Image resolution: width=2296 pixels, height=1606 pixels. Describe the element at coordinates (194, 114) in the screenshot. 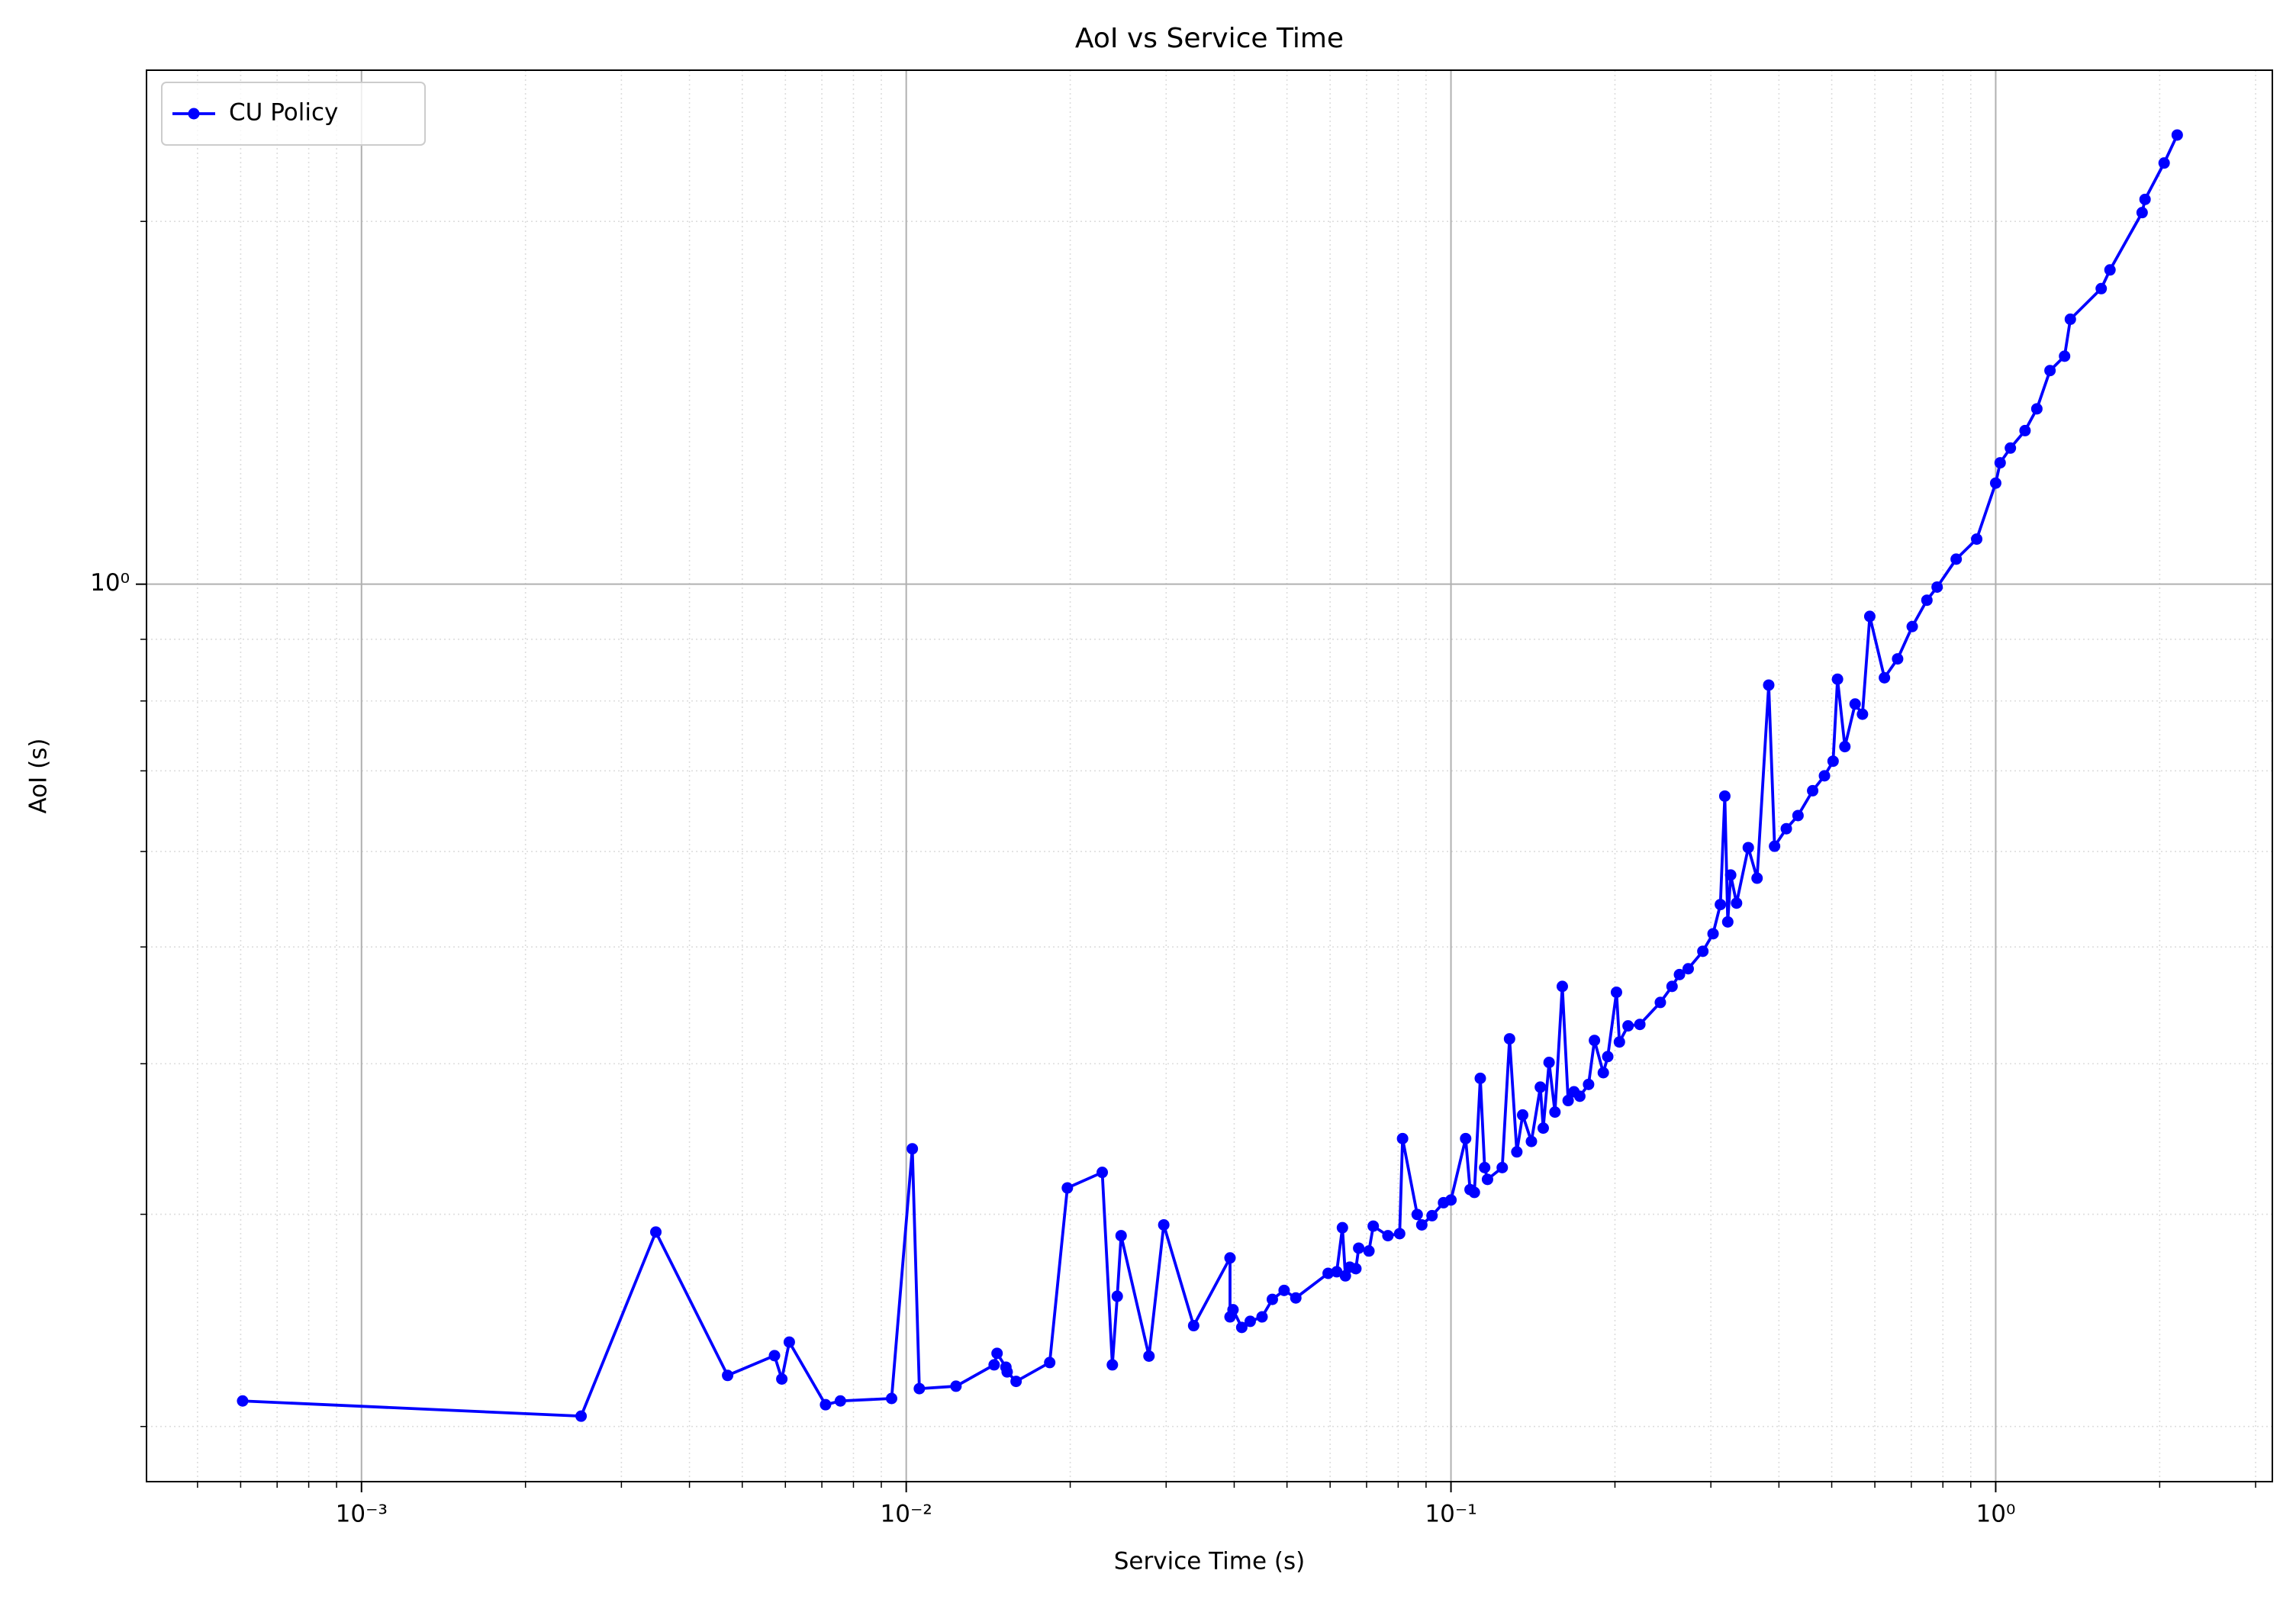

I see `legend-marker` at that location.